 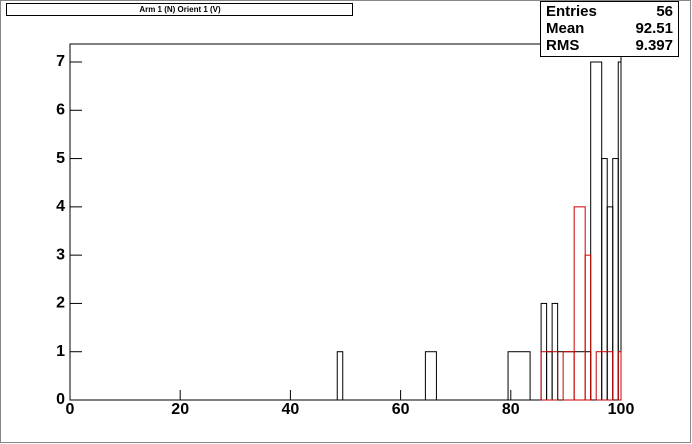 I want to click on y-tick-label: 7, so click(x=60, y=61).